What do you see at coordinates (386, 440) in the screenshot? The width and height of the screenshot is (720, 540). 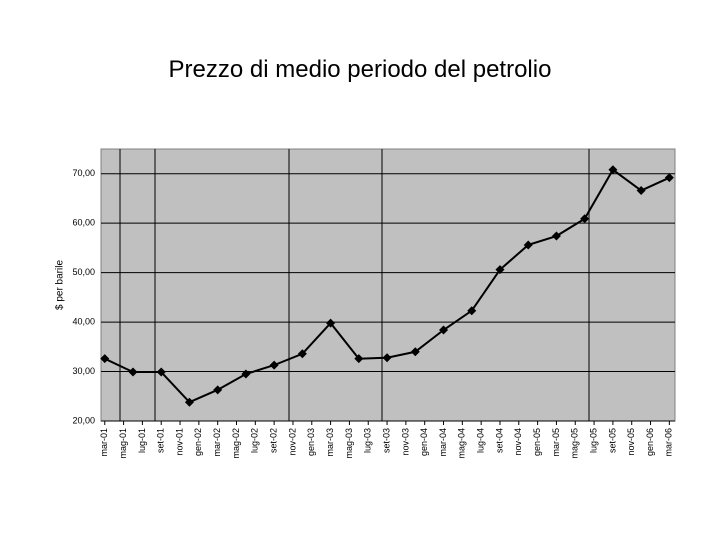 I see `x-tick-label: set-03` at bounding box center [386, 440].